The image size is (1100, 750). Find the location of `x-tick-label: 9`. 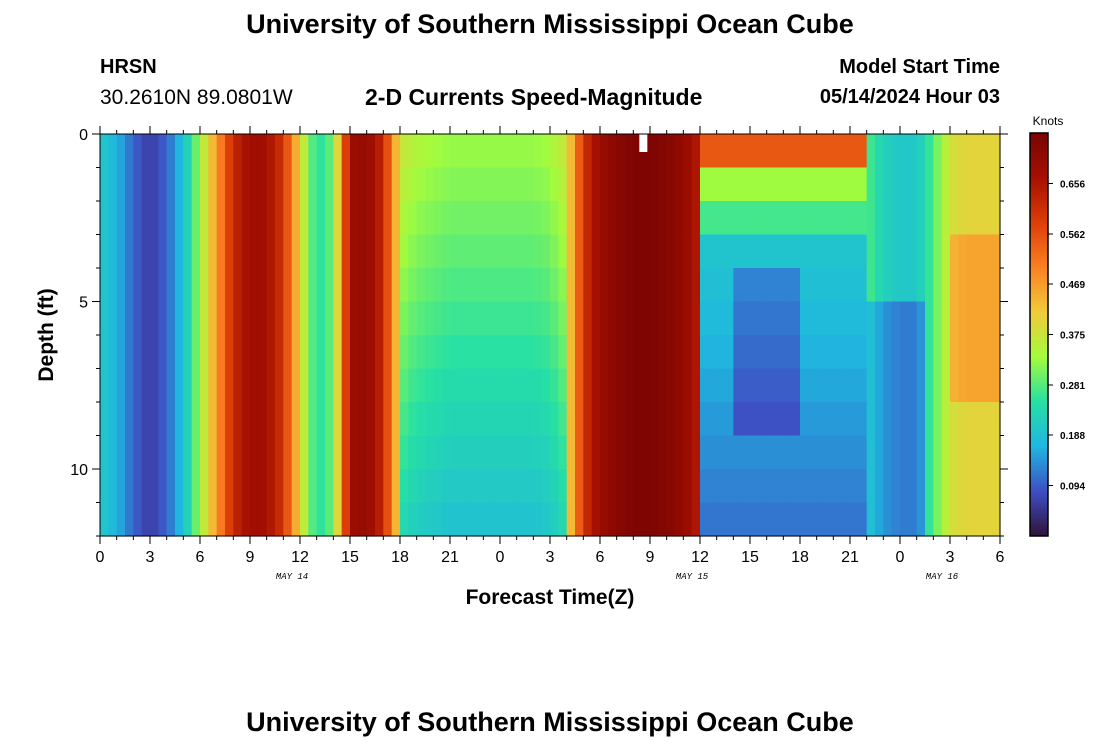

x-tick-label: 9 is located at coordinates (250, 557).